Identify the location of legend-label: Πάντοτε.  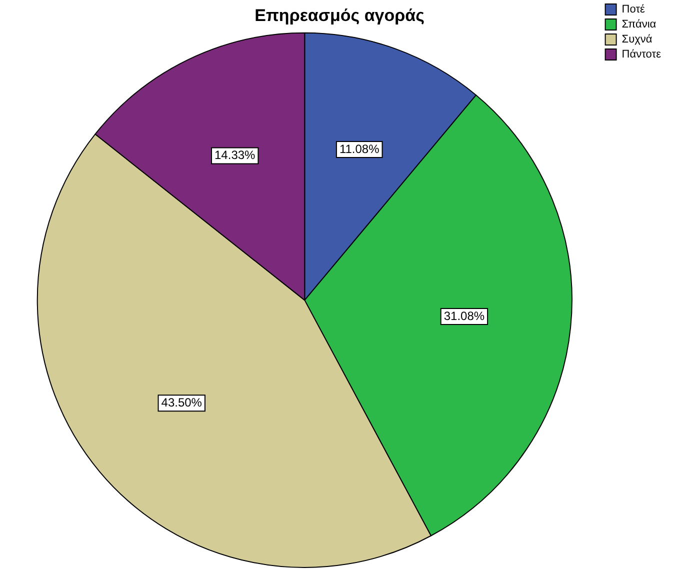
(642, 54).